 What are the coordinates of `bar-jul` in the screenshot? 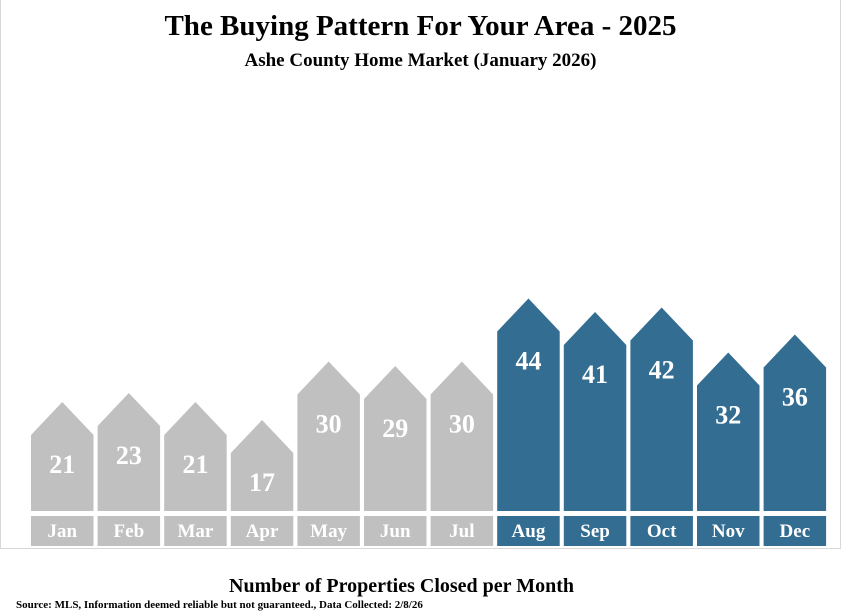 It's located at (462, 436).